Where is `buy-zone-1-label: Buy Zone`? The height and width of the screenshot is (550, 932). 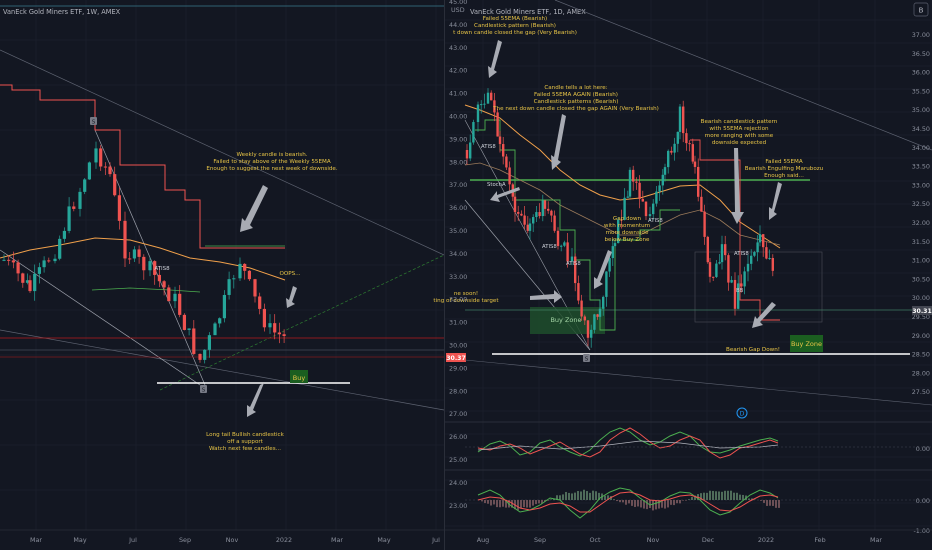 buy-zone-1-label: Buy Zone is located at coordinates (565, 320).